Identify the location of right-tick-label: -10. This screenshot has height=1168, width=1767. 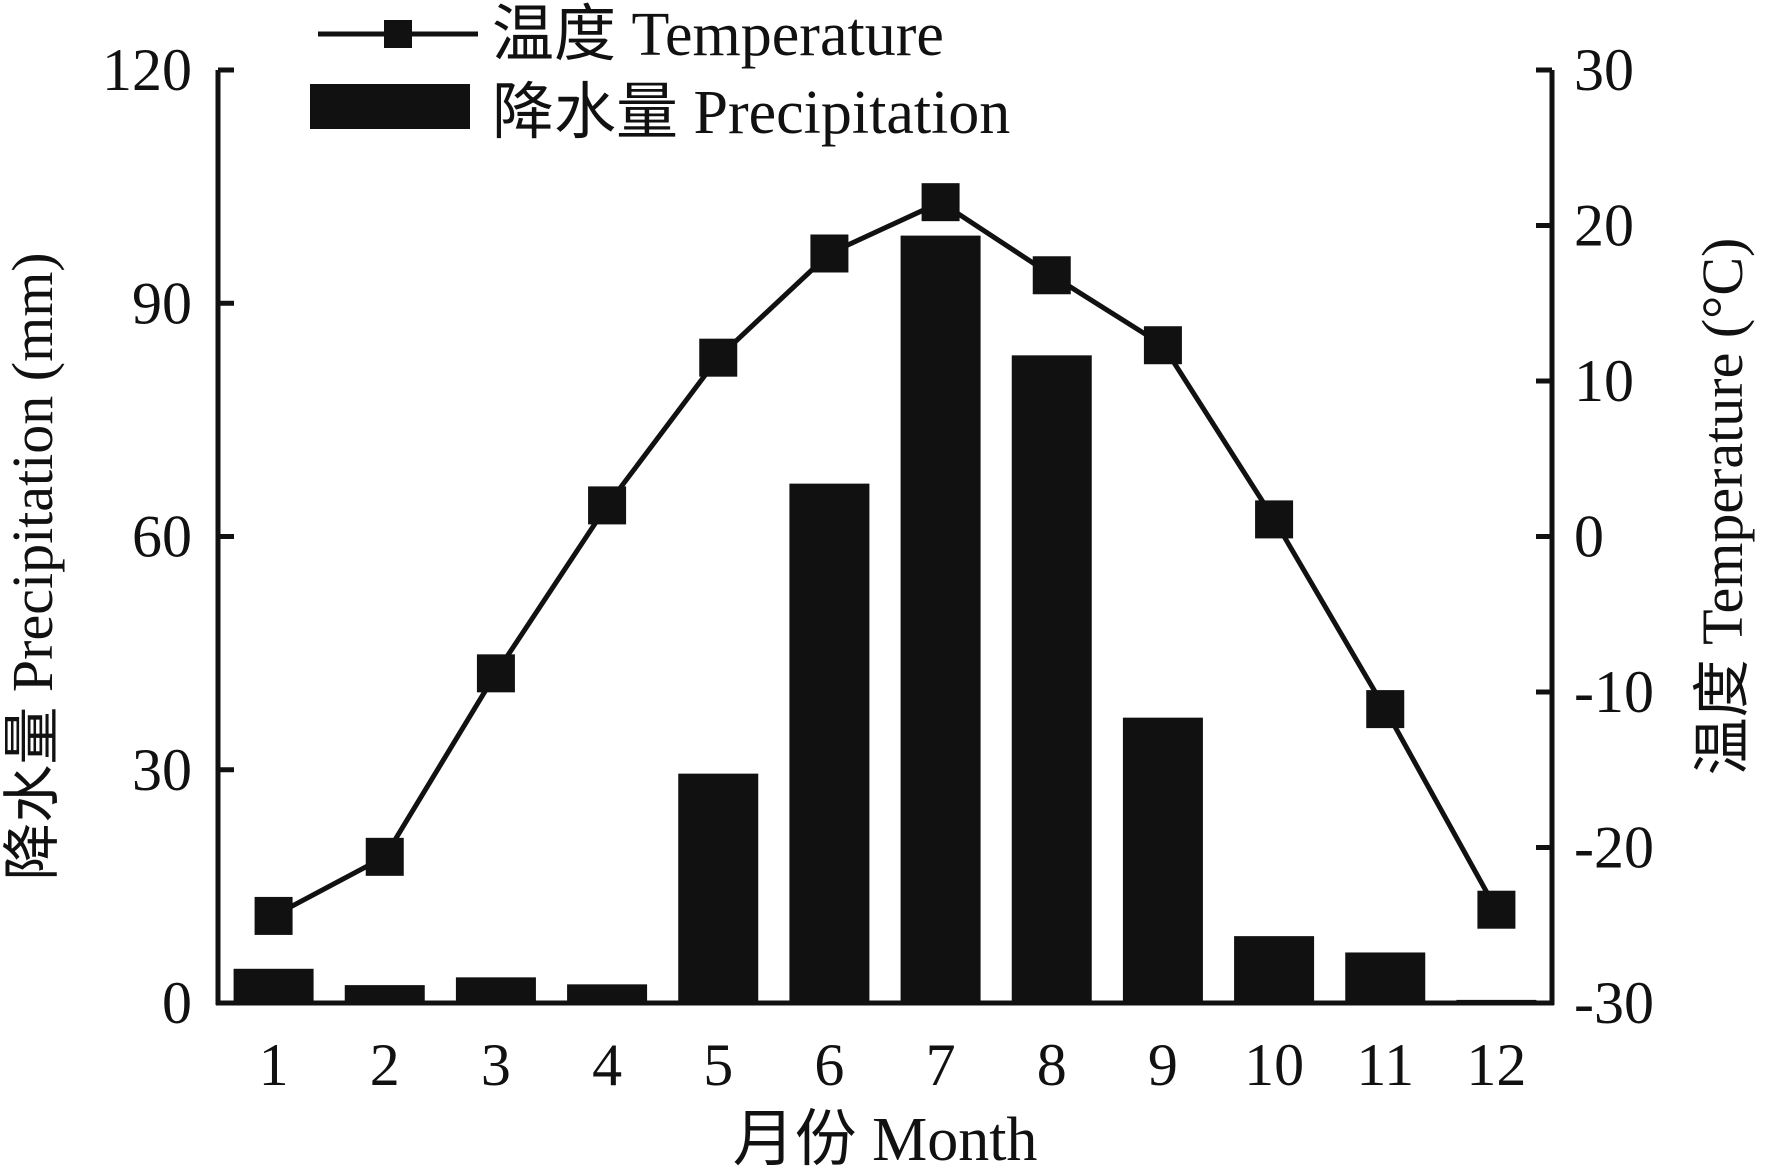
(1614, 692).